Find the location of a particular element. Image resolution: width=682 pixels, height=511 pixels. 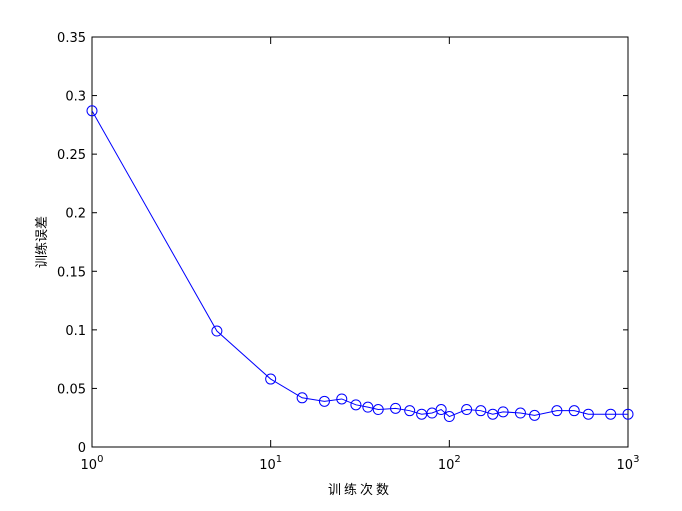

x-tick-label: 10⁰ is located at coordinates (92, 463).